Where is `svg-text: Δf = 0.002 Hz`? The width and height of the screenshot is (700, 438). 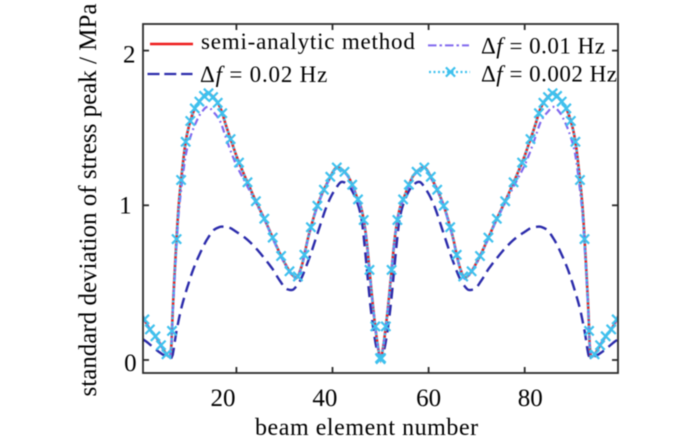 svg-text: Δf = 0.002 Hz is located at coordinates (549, 74).